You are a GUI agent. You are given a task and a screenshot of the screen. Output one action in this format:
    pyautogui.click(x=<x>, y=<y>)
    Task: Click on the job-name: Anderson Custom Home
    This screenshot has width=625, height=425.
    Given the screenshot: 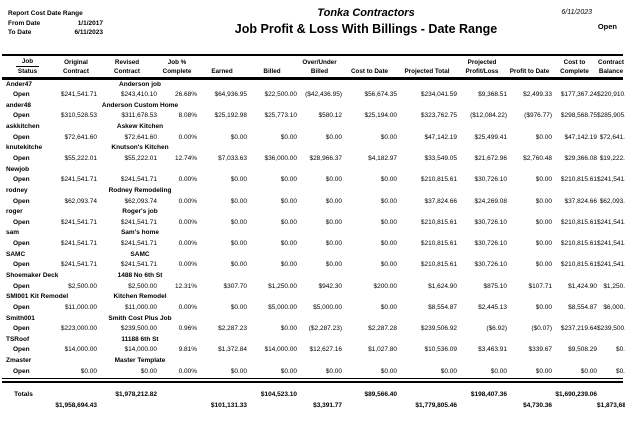 What is the action you would take?
    pyautogui.click(x=140, y=105)
    